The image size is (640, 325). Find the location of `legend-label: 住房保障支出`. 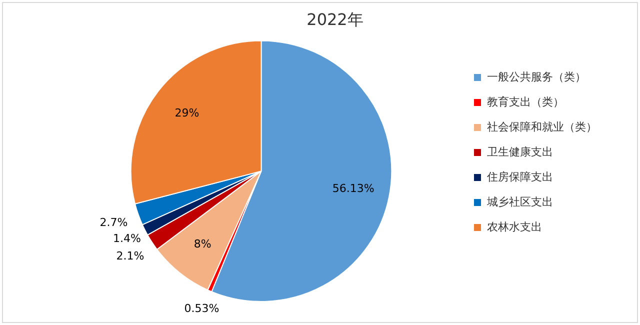

legend-label: 住房保障支出 is located at coordinates (520, 177).